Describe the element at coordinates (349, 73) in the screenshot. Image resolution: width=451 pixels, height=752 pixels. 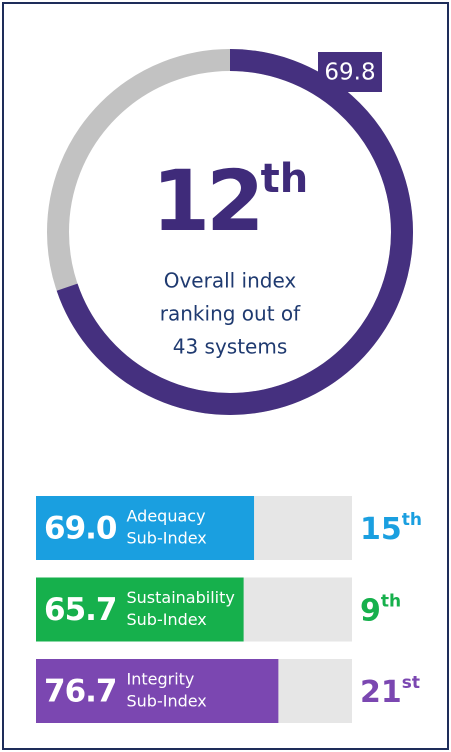
I see `callout-value: 69.8` at that location.